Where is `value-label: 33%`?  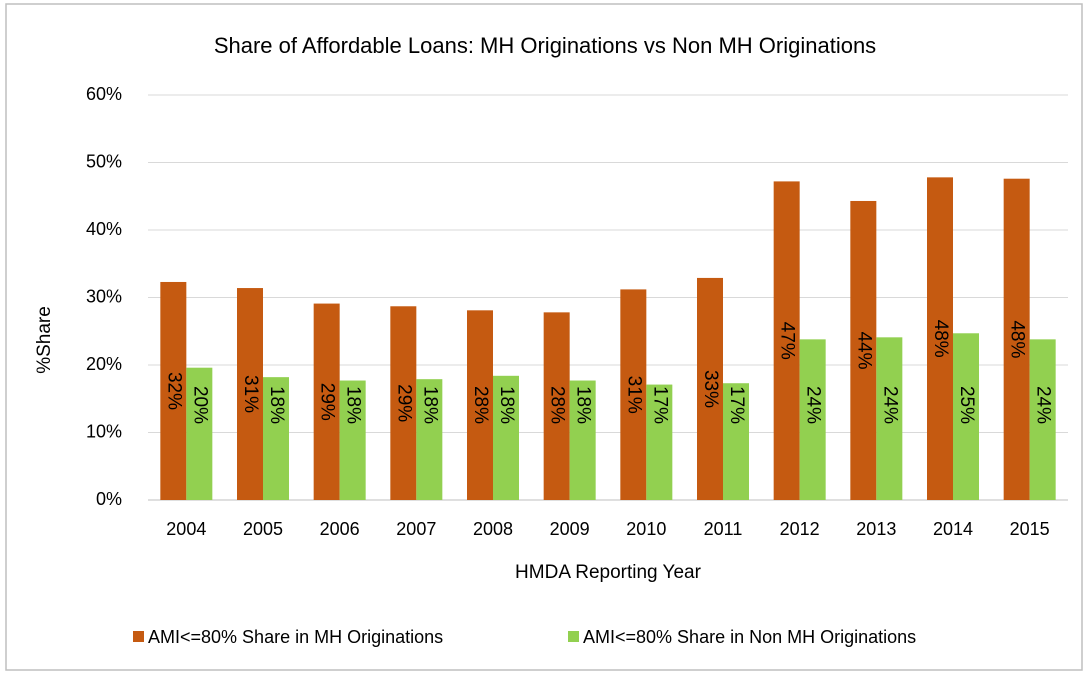 value-label: 33% is located at coordinates (710, 389).